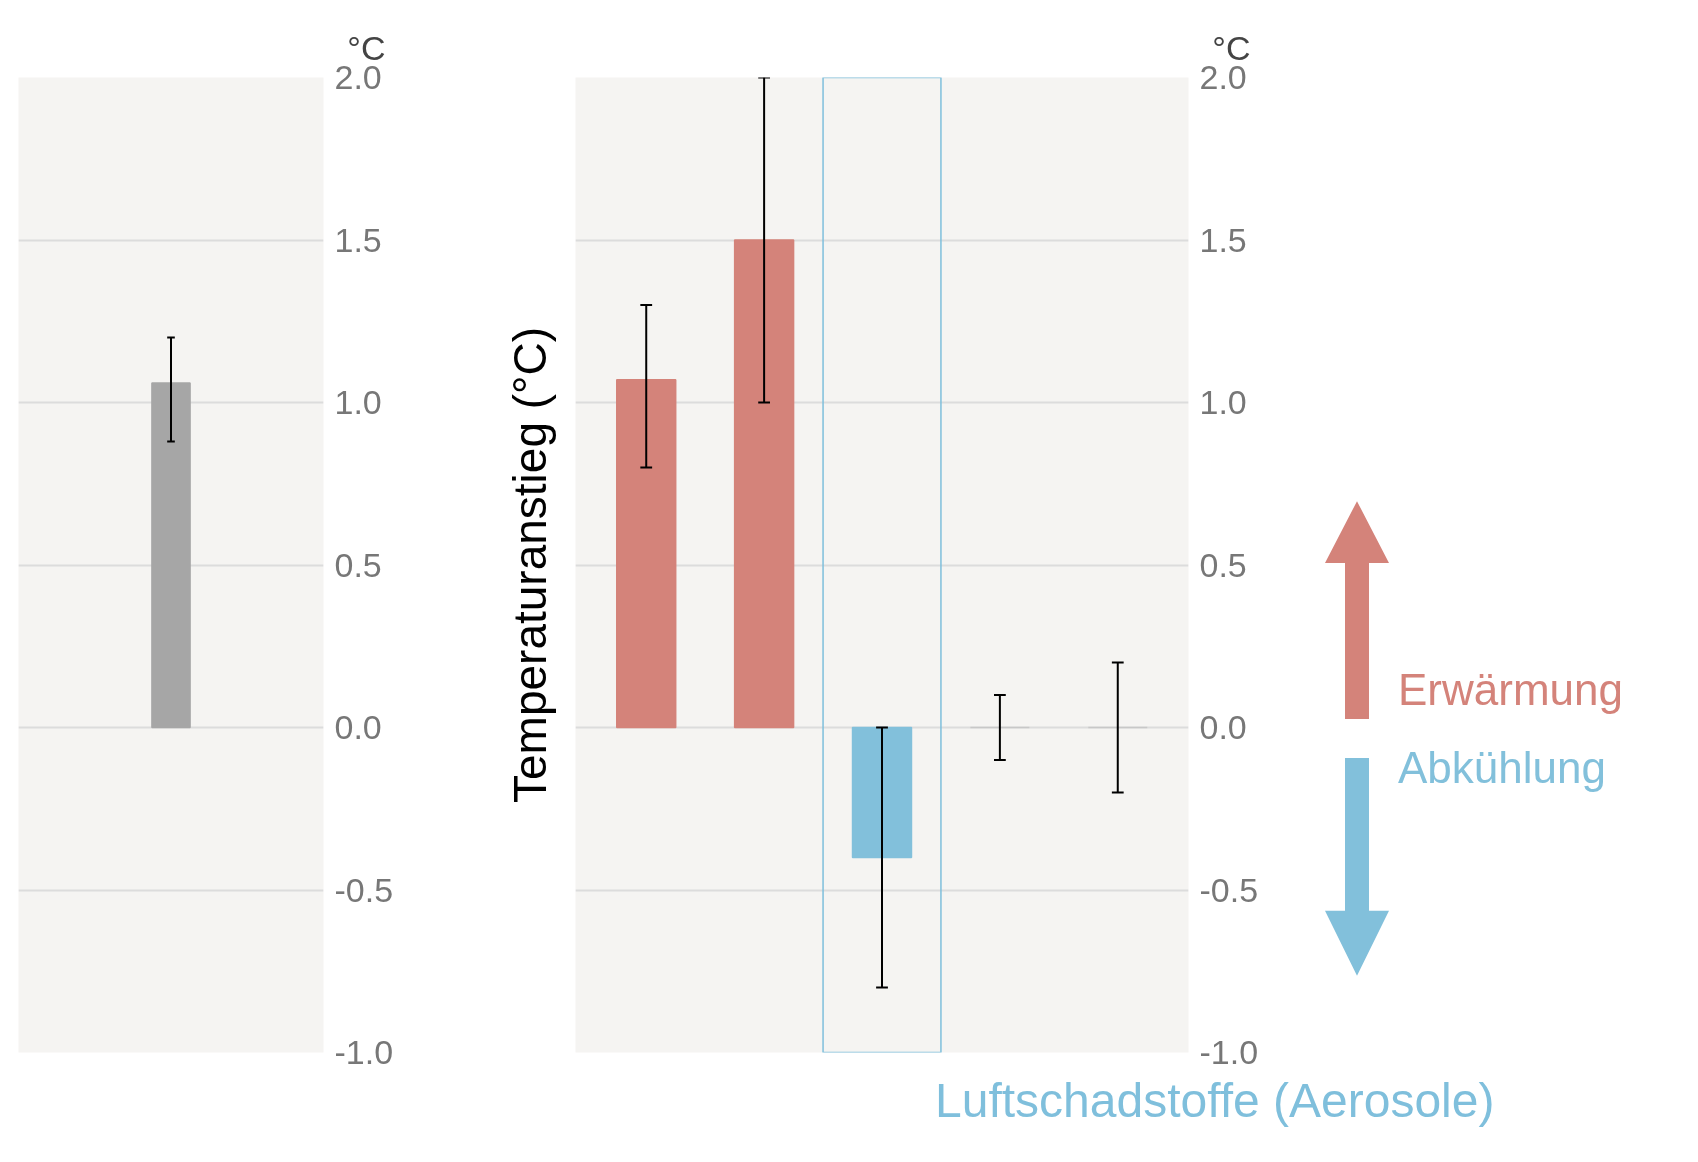 This screenshot has height=1162, width=1698. I want to click on text: Abkühlung, so click(1502, 767).